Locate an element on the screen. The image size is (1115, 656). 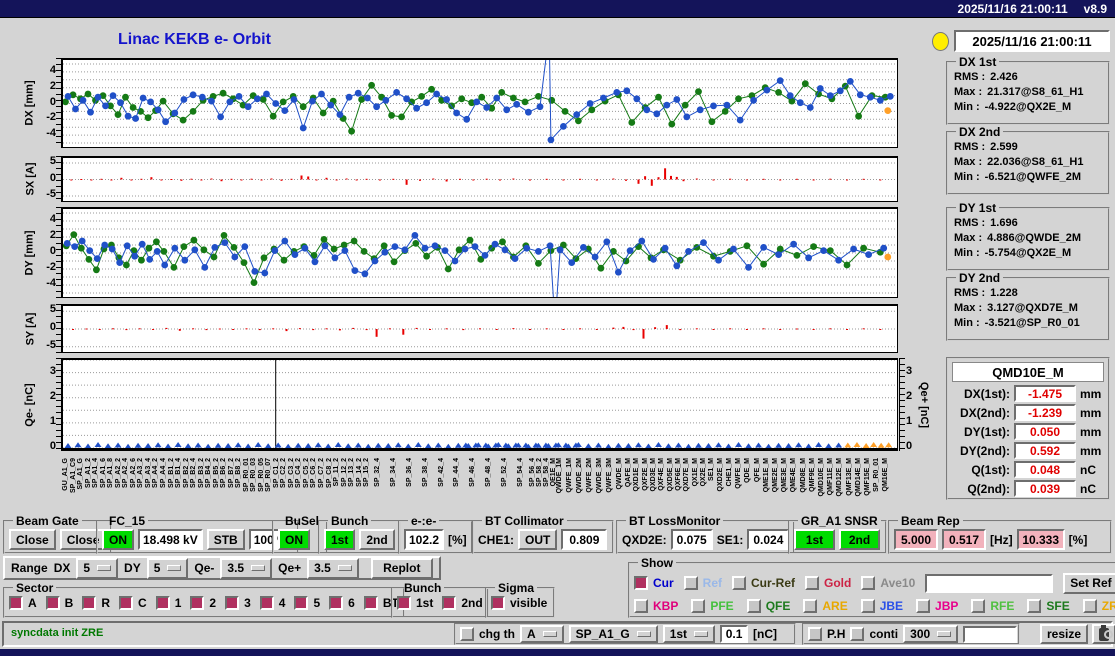
option-menu-indicator is located at coordinates (174, 568).